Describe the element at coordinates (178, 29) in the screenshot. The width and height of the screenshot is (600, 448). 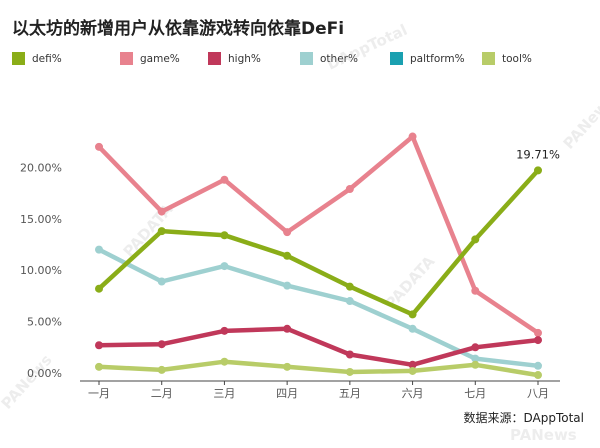
I see `chart-title: 以太坊的新增用户从依靠游戏转向依靠DeFi` at that location.